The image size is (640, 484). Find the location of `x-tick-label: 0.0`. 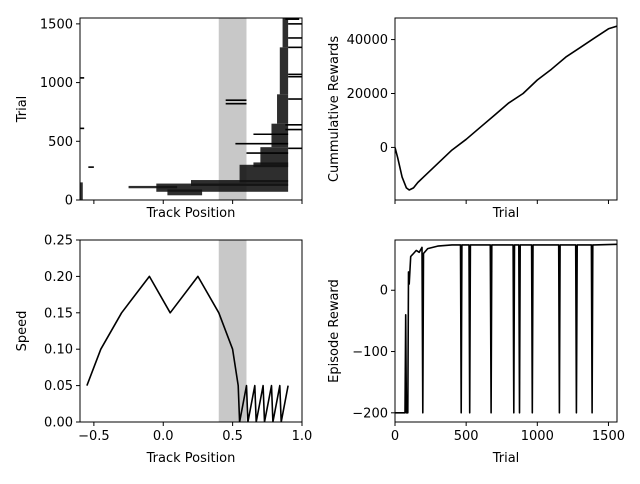

x-tick-label: 0.0 is located at coordinates (163, 436).